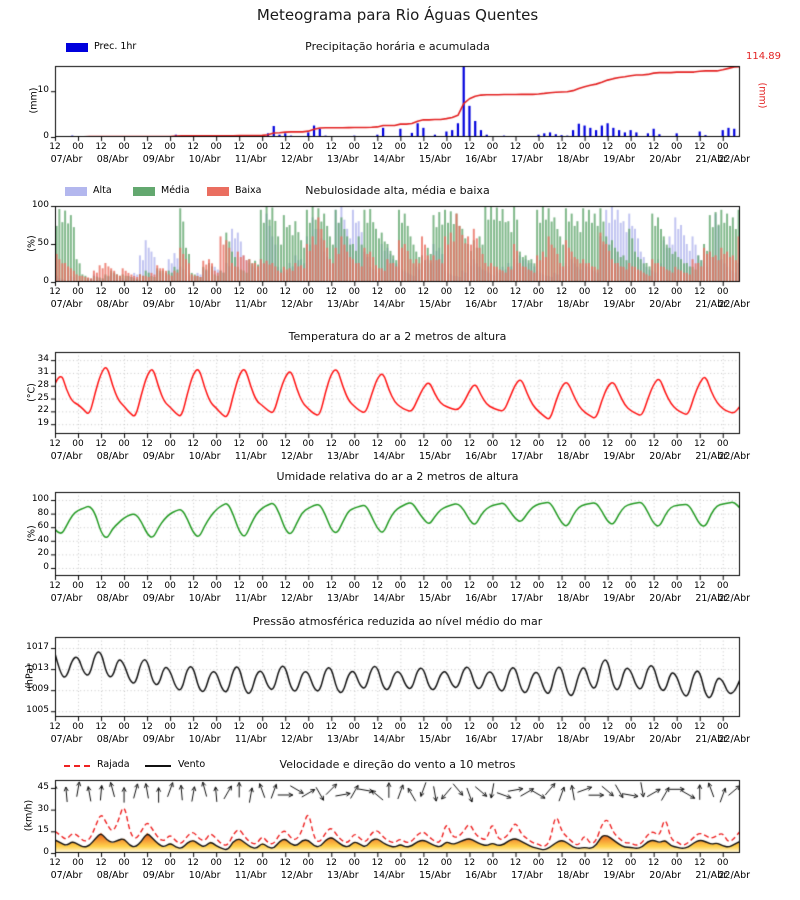 Image resolution: width=800 pixels, height=900 pixels. I want to click on x-tick-date-label: 18/Abr, so click(573, 304).